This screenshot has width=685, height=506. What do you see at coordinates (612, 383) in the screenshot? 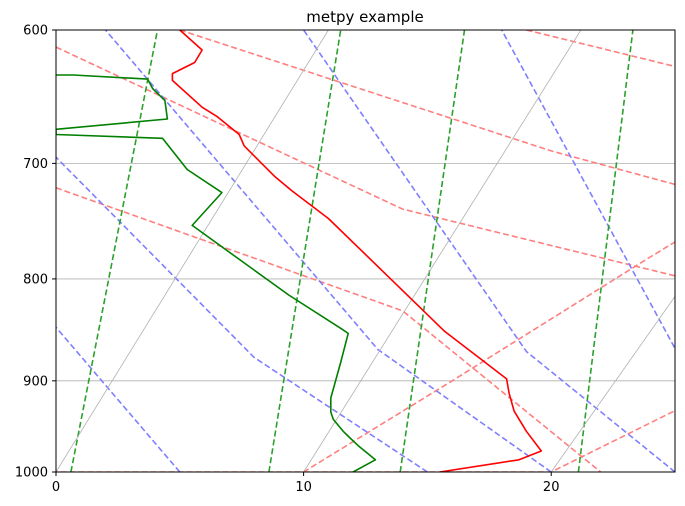
I see `isotherm-line` at bounding box center [612, 383].